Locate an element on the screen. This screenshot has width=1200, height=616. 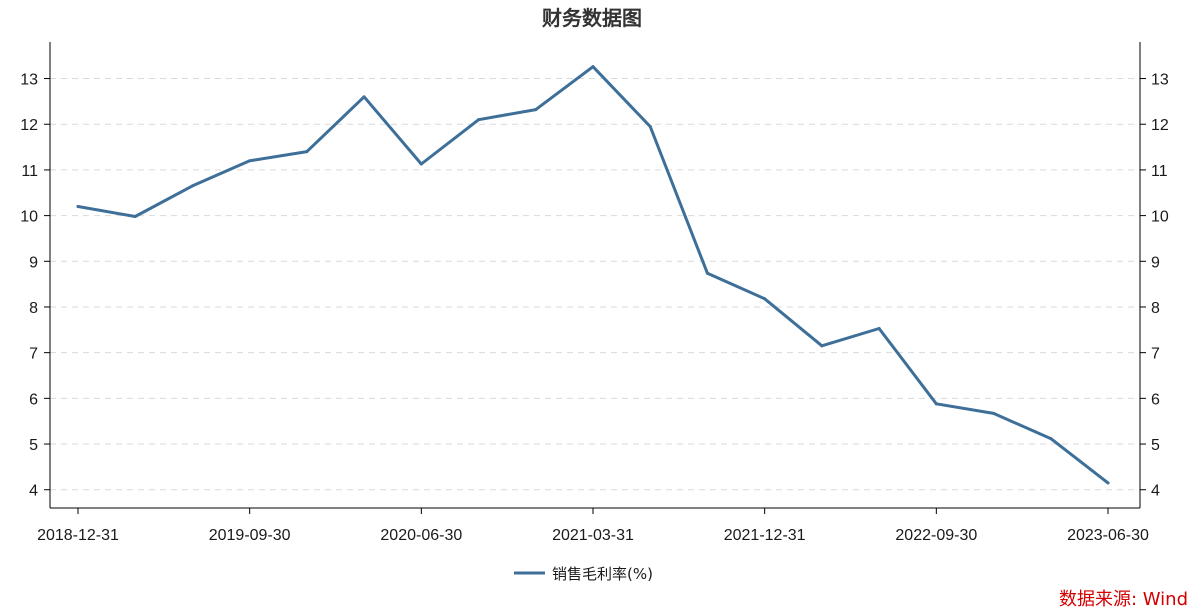
left-y-tick-label-4: 4 is located at coordinates (33, 491).